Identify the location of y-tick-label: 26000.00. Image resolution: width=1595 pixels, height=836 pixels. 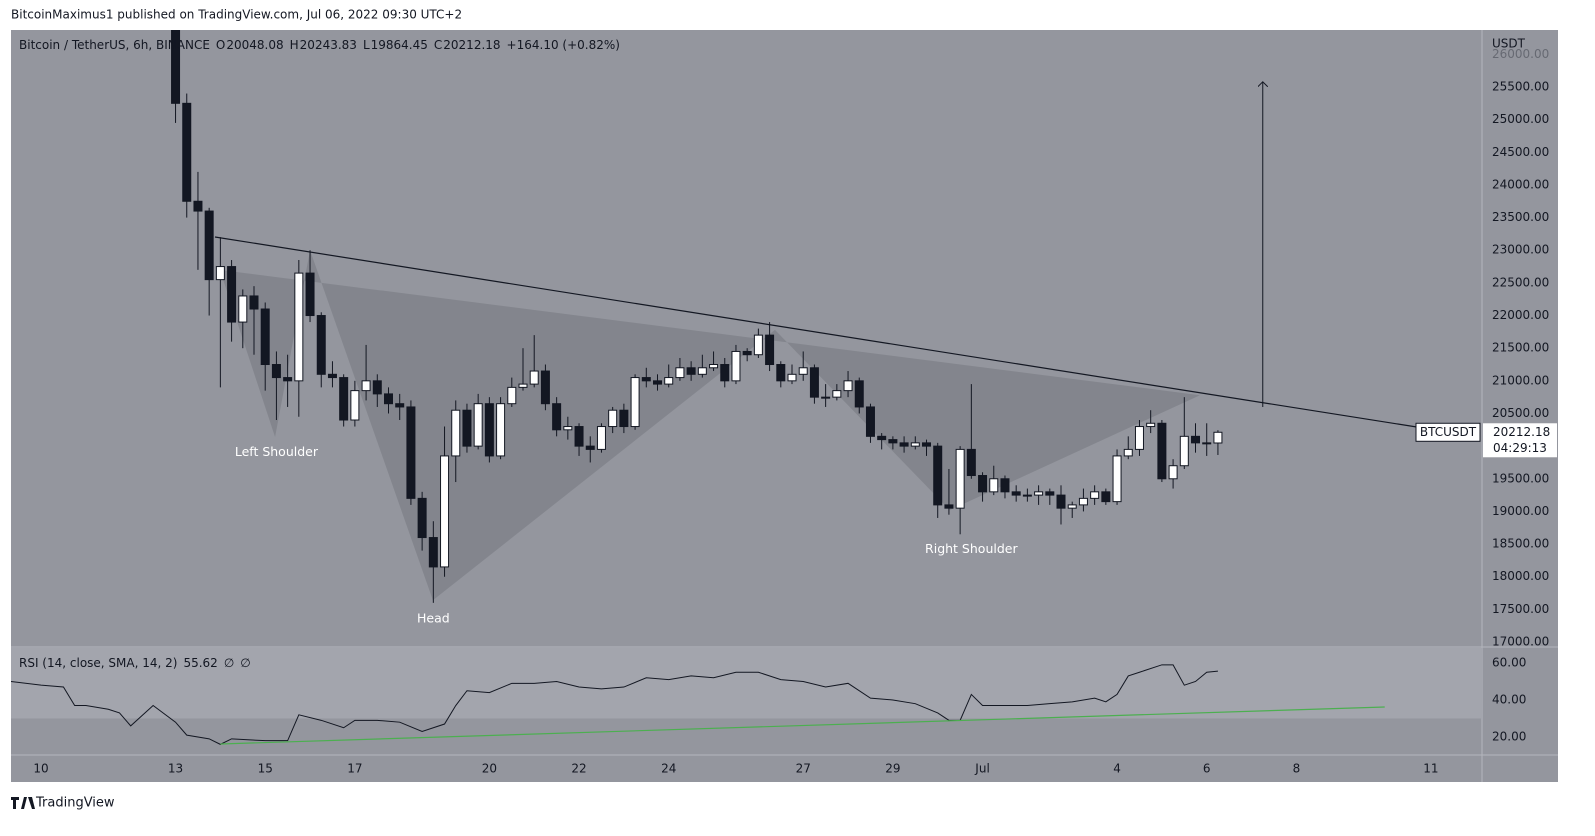
(1520, 54).